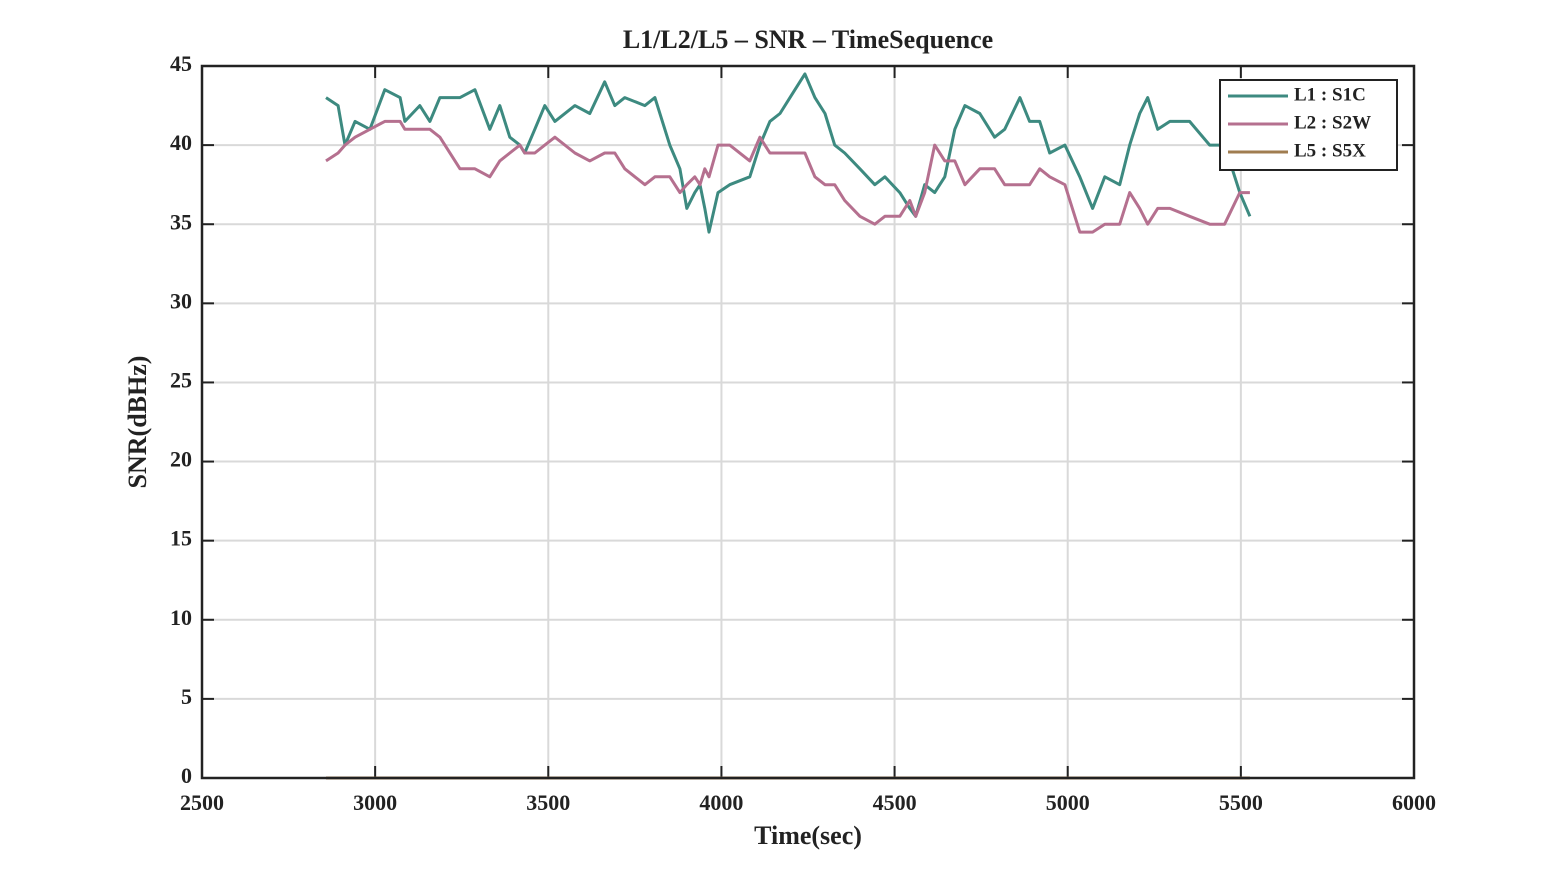 This screenshot has height=875, width=1563. What do you see at coordinates (1332, 122) in the screenshot?
I see `legend-label: L2 : S2W` at bounding box center [1332, 122].